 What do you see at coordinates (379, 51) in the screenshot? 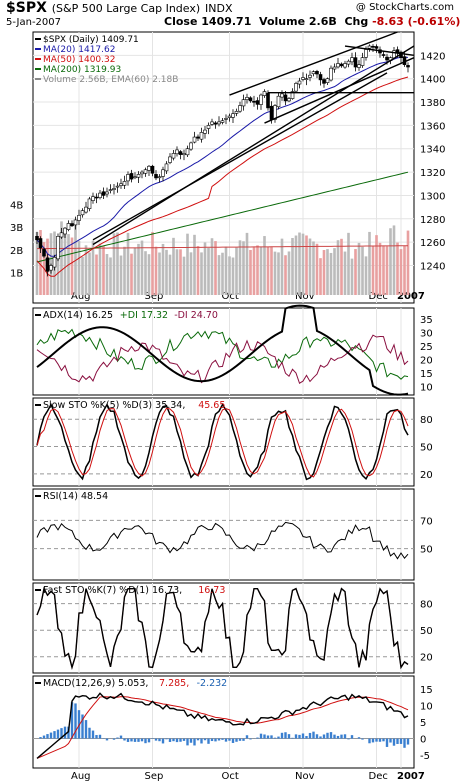
I see `trend-line` at bounding box center [379, 51].